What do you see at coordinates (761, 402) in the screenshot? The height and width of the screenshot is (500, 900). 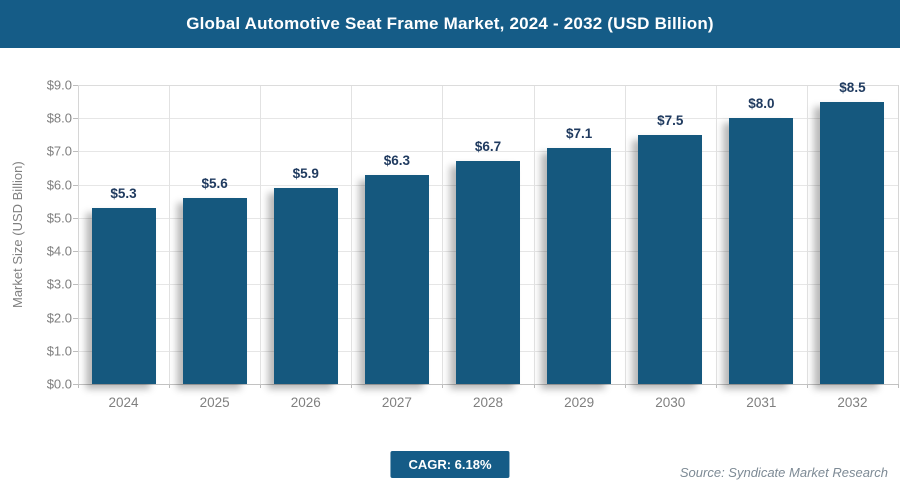 I see `x-tick-label: 2031` at bounding box center [761, 402].